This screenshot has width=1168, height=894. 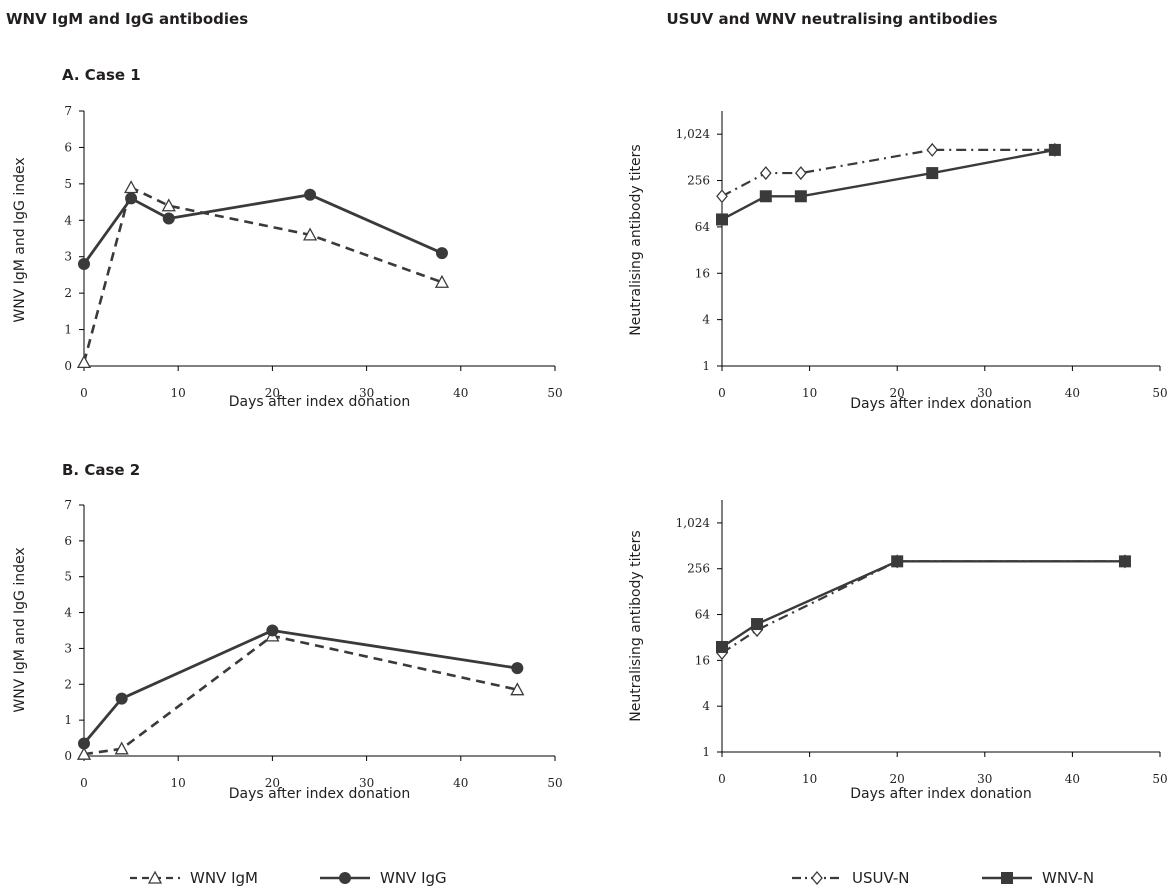 I want to click on legend-label-usuv-n: USUV-N, so click(x=881, y=878).